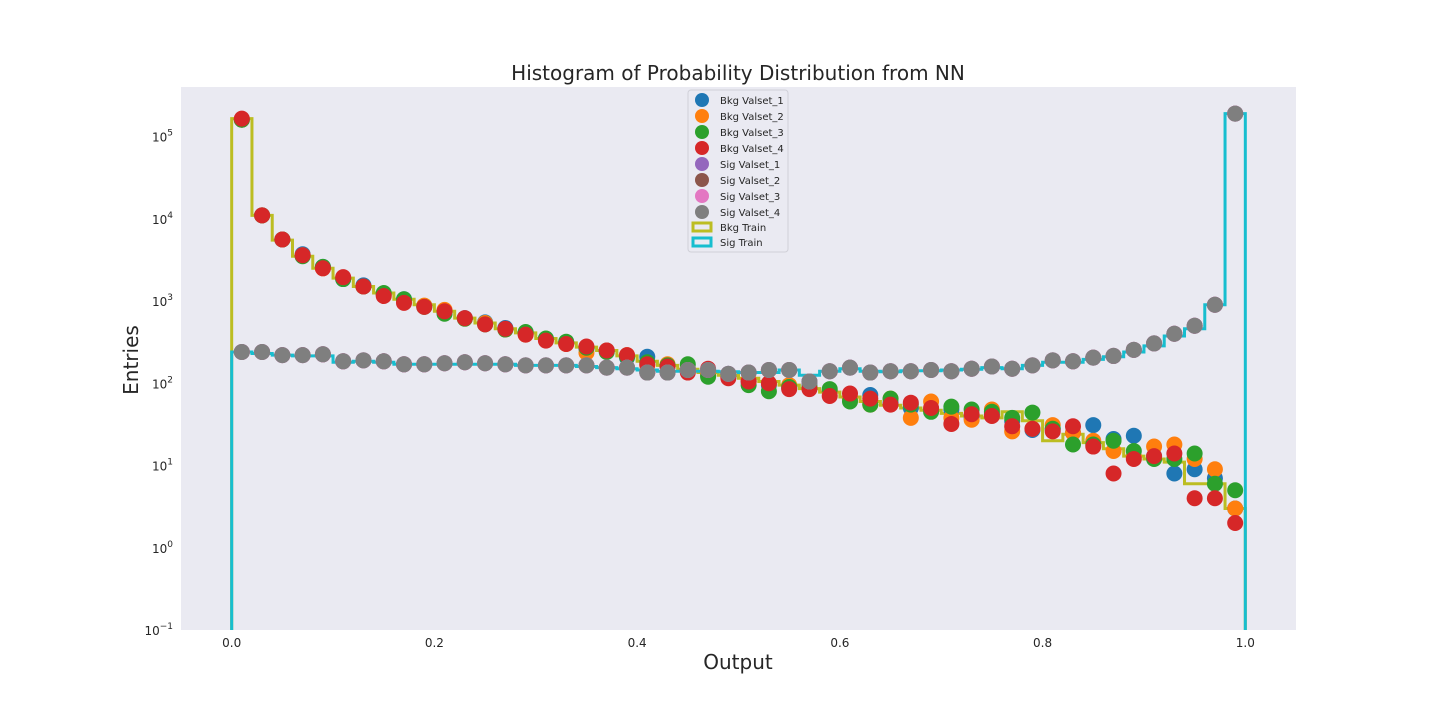  Describe the element at coordinates (750, 197) in the screenshot. I see `legend-label: Sig Valset_3` at that location.